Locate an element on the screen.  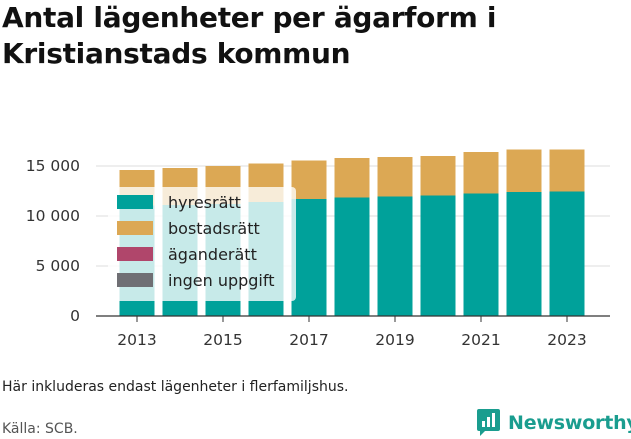
legend-label: ingen uppgift is located at coordinates (221, 280).